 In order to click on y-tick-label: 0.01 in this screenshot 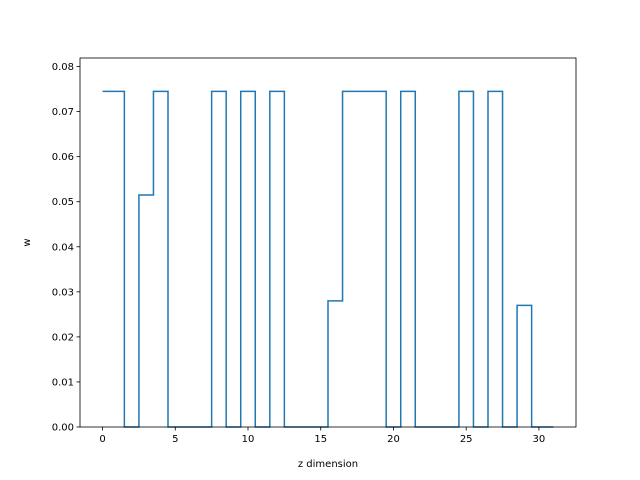, I will do `click(63, 382)`.